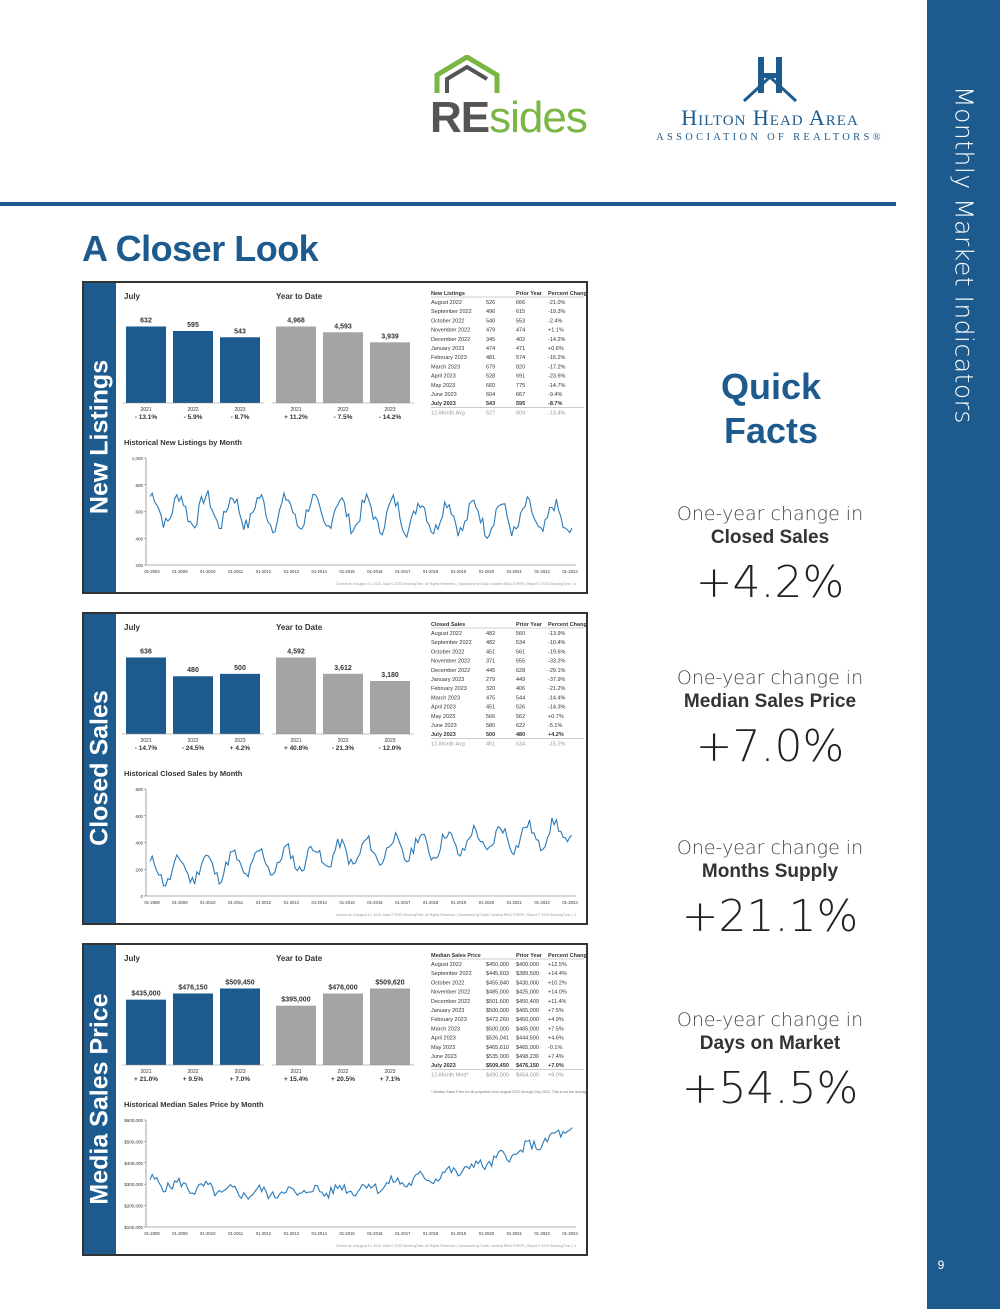  I want to click on table-cell-change: +4.9%, so click(556, 1020).